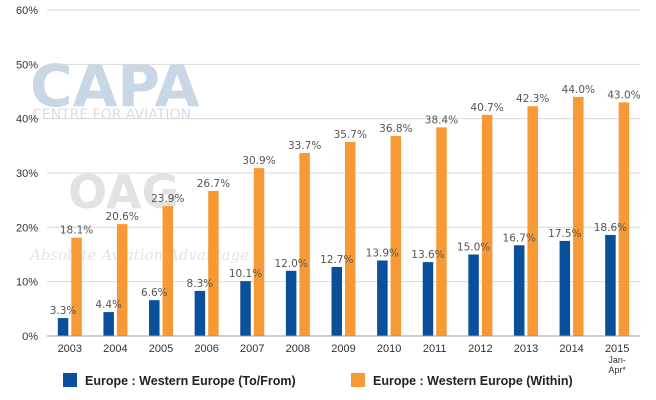 This screenshot has width=656, height=400. Describe the element at coordinates (76, 231) in the screenshot. I see `data-label: 18.1%` at that location.